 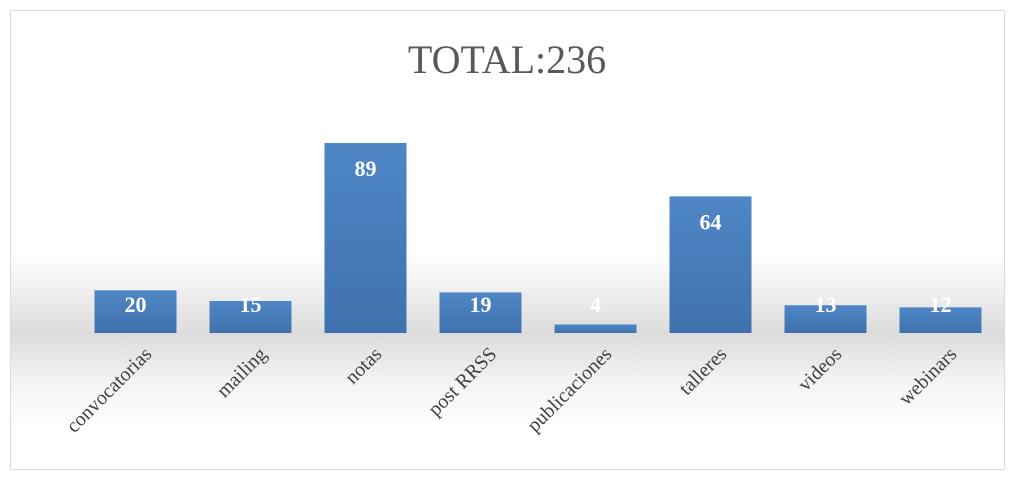 What do you see at coordinates (595, 304) in the screenshot?
I see `data-label: 4` at bounding box center [595, 304].